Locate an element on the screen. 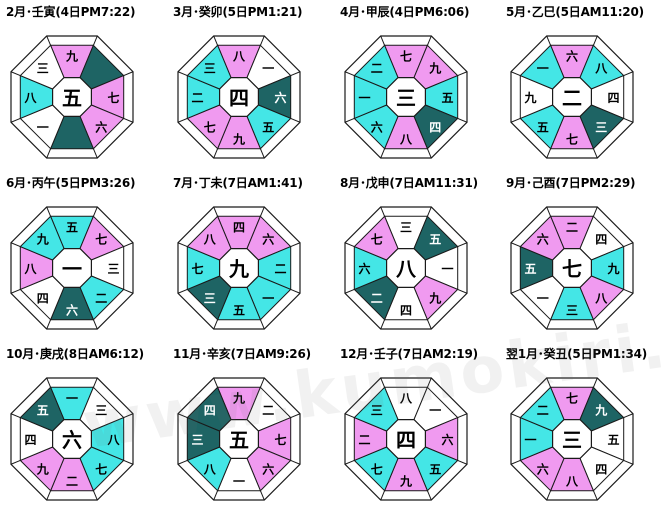  month-chart: 2月･壬寅(4日PM7:22) 九七六 一 八 三五 is located at coordinates (83, 85).